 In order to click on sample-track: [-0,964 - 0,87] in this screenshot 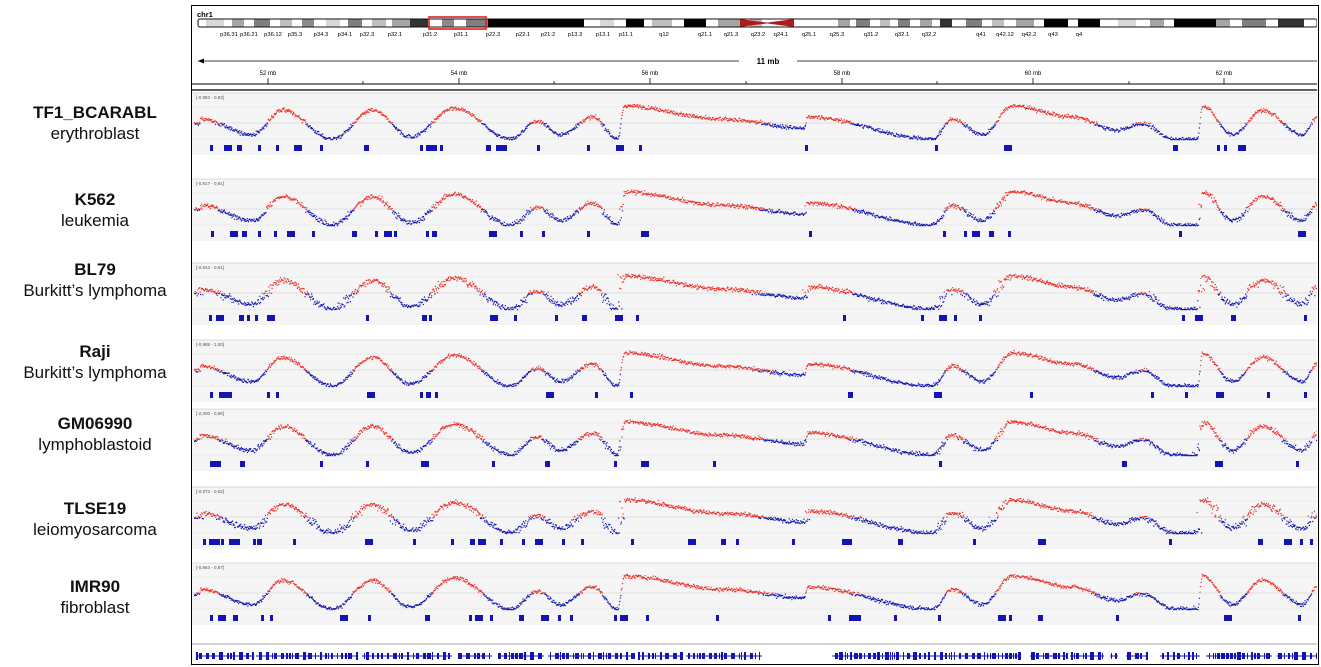, I will do `click(754, 593)`.